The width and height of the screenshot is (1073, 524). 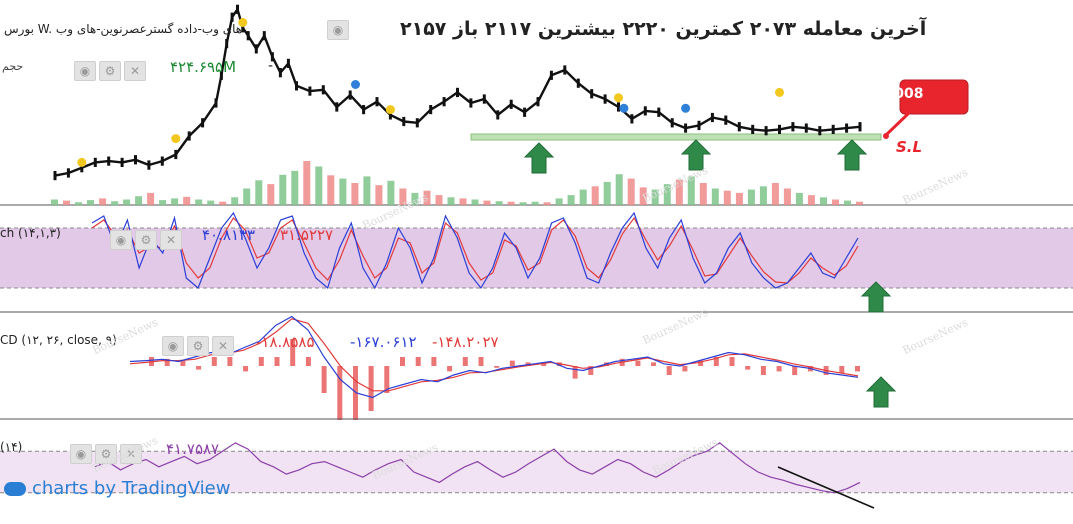 I want to click on support-line, so click(x=676, y=137).